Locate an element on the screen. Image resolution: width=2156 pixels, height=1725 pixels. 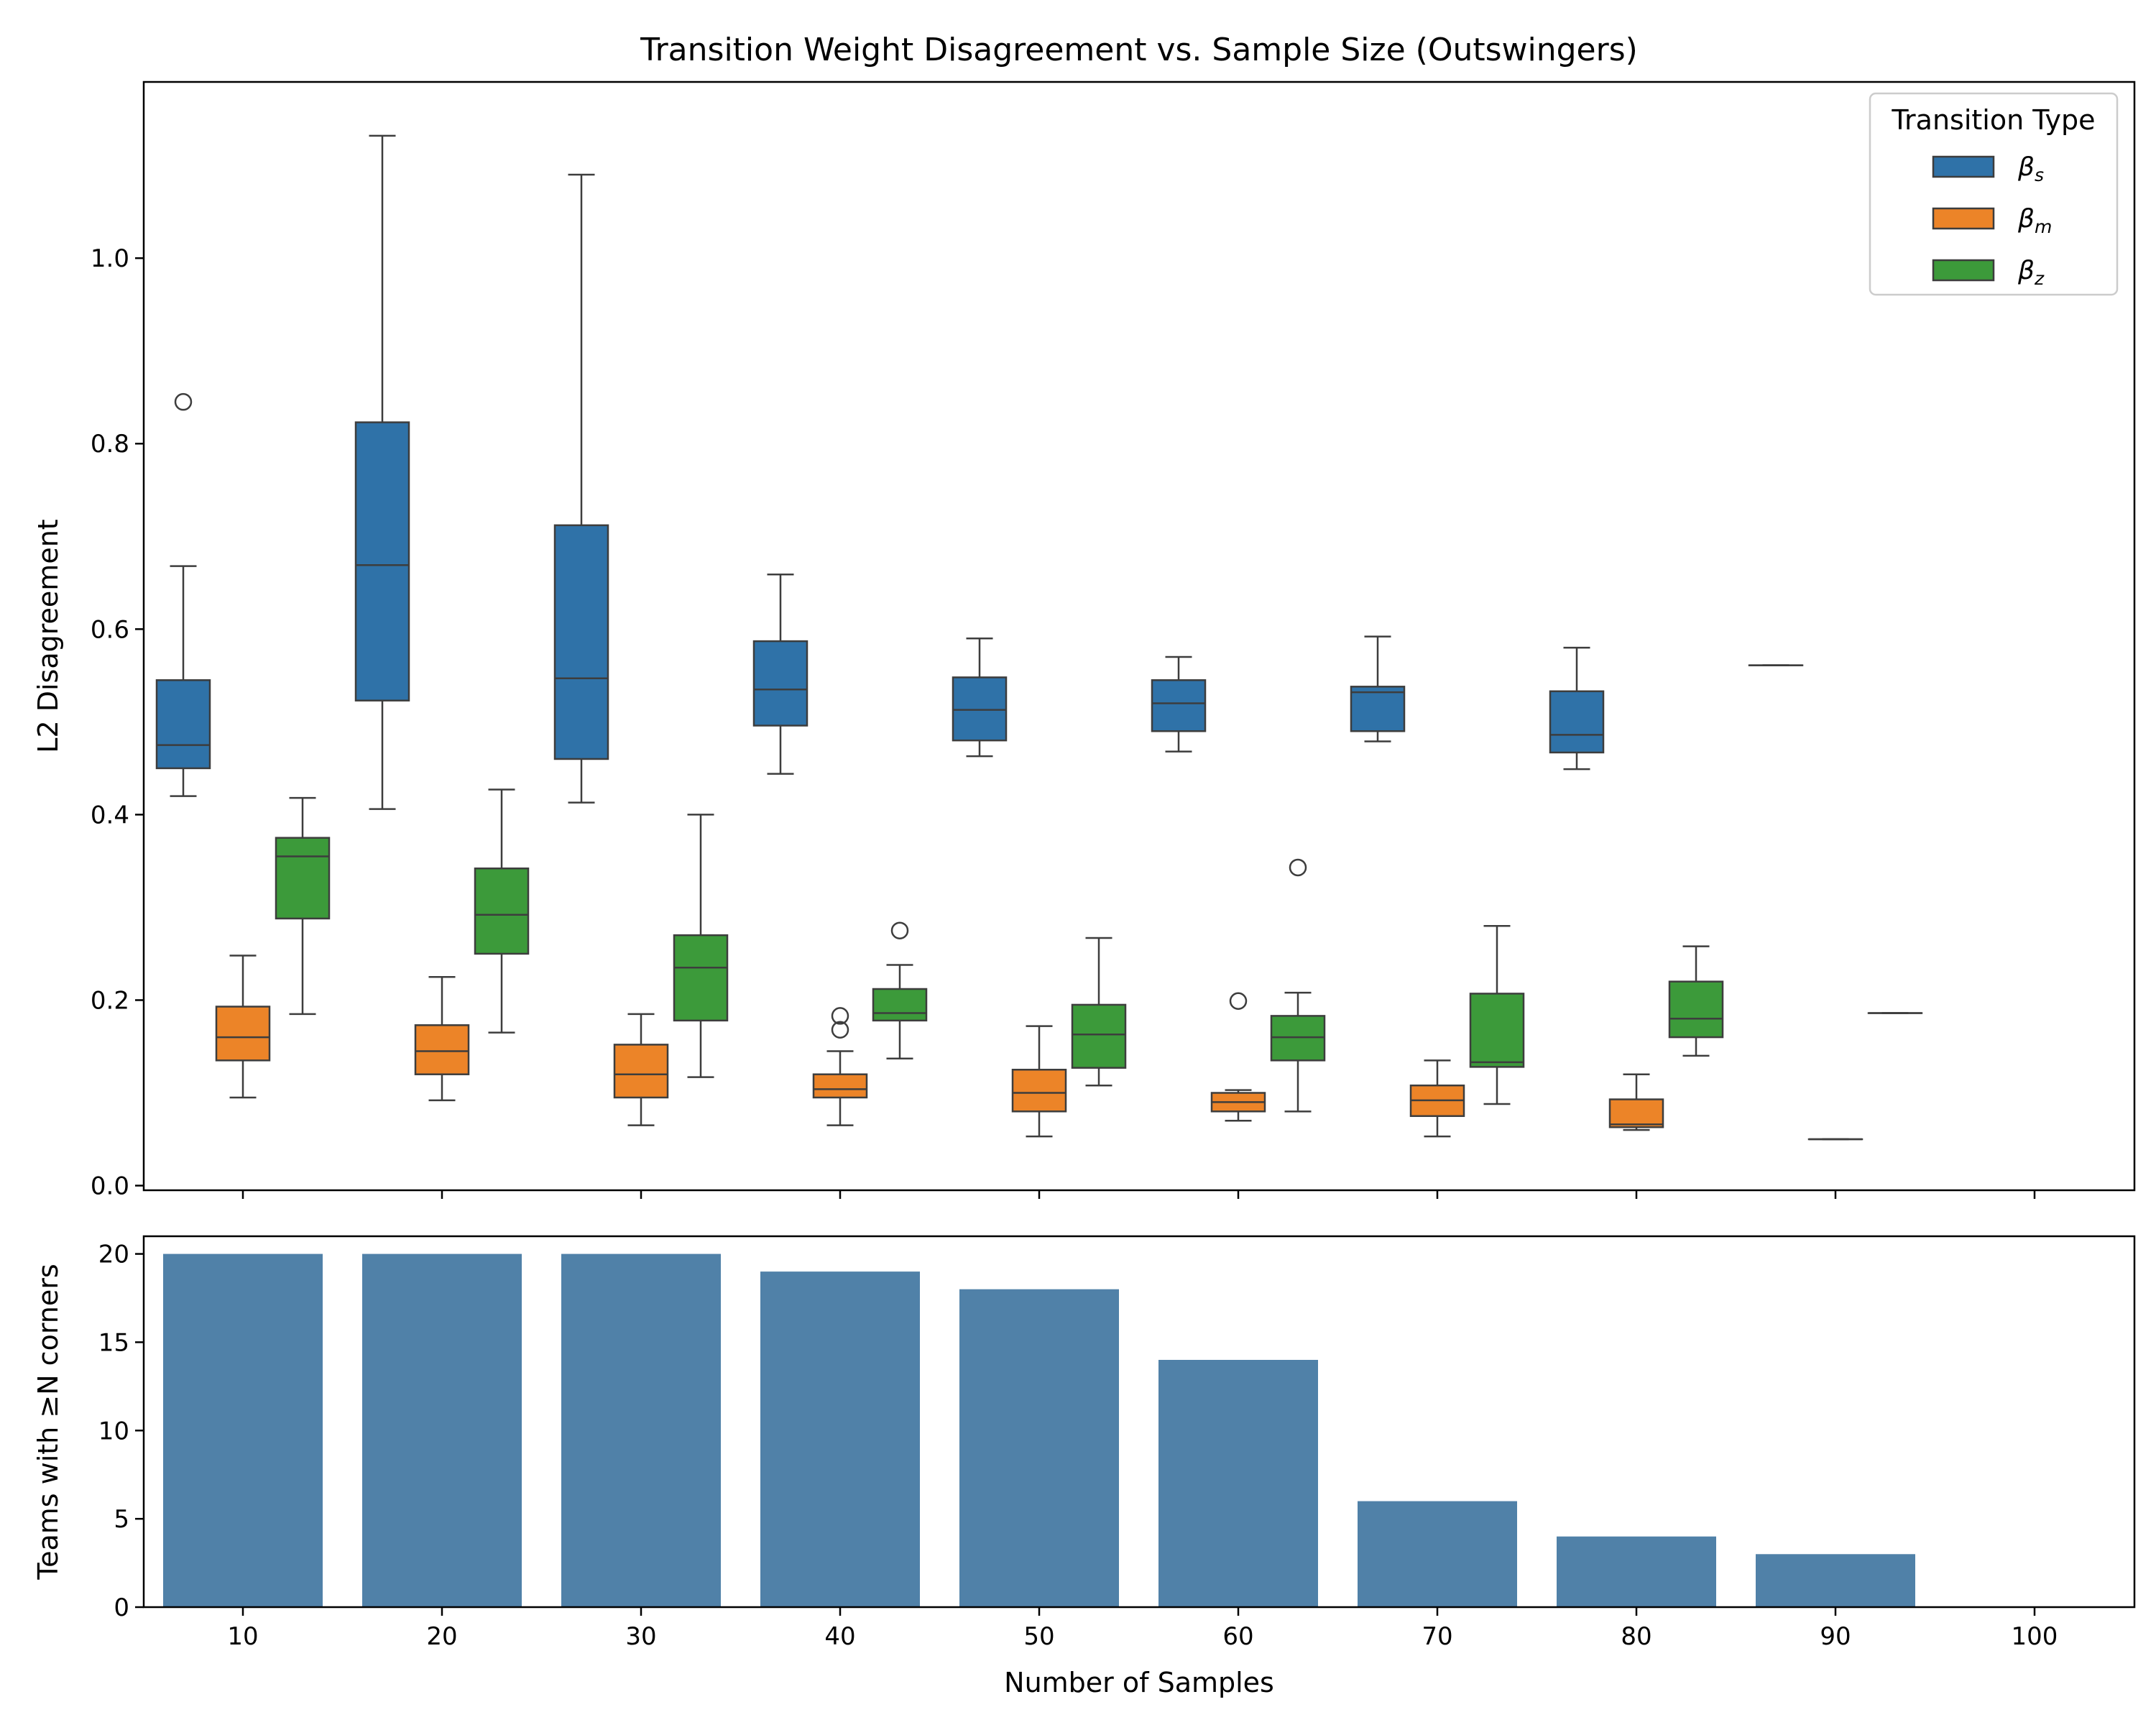
y-tick-label: 0.0 is located at coordinates (110, 1186).